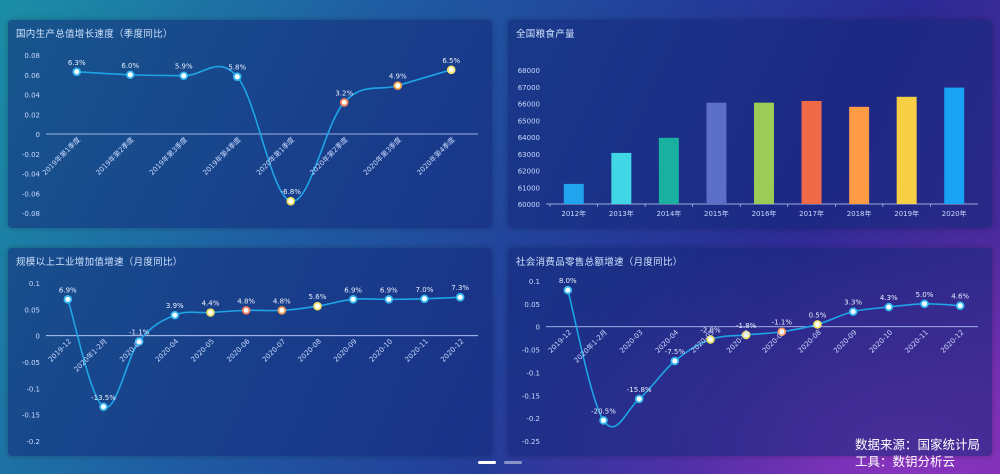 This screenshot has height=474, width=1000. I want to click on x-tick-label: 2020年第4季度, so click(436, 156).